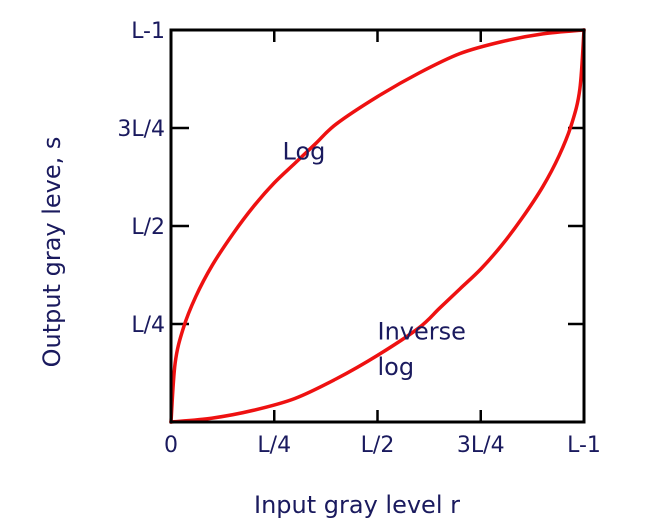 This screenshot has height=527, width=652. What do you see at coordinates (148, 325) in the screenshot?
I see `y-tick-label: L/4` at bounding box center [148, 325].